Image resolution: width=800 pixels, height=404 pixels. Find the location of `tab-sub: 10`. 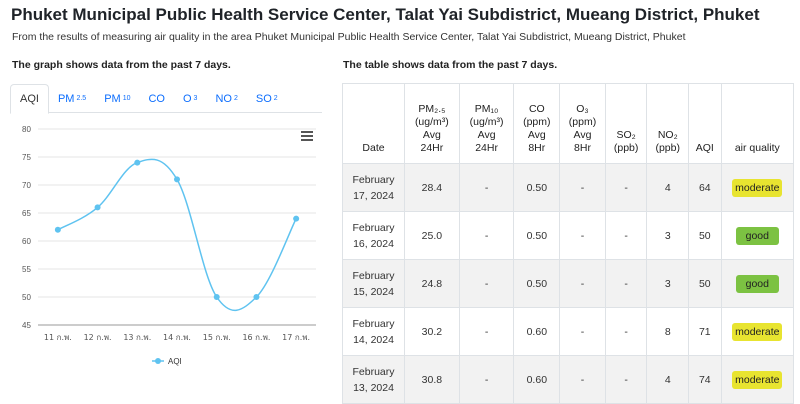

tab-sub: 10 is located at coordinates (126, 98).